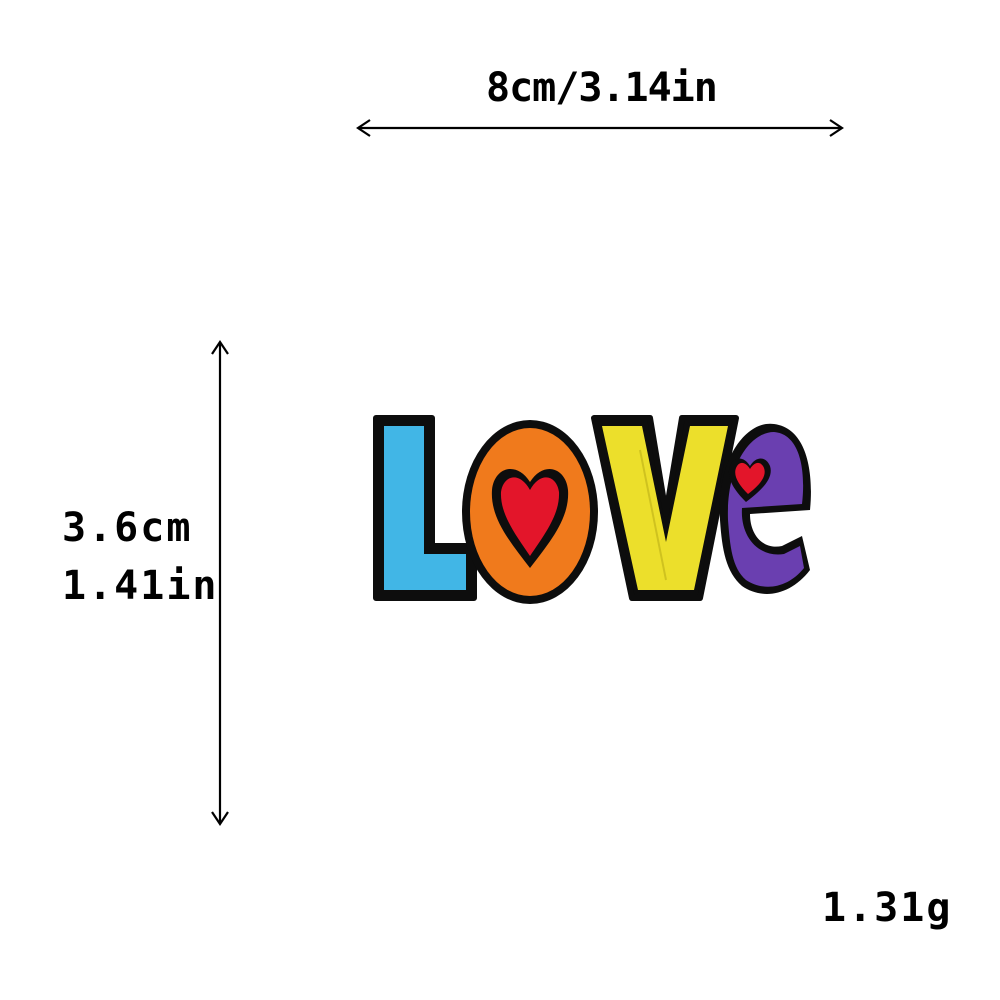 The width and height of the screenshot is (1000, 1000). Describe the element at coordinates (220, 583) in the screenshot. I see `height-arrow` at that location.